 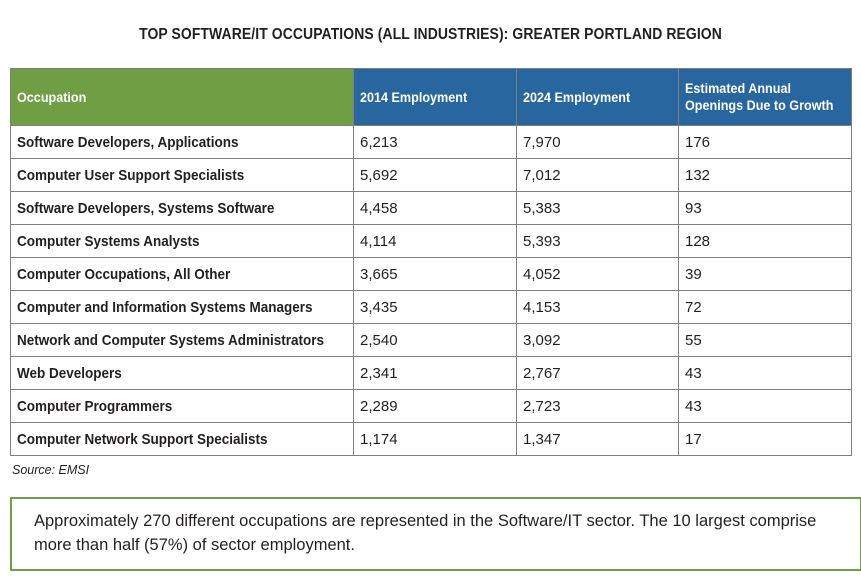 What do you see at coordinates (182, 241) in the screenshot?
I see `occupation-cell: Computer Systems Analysts` at bounding box center [182, 241].